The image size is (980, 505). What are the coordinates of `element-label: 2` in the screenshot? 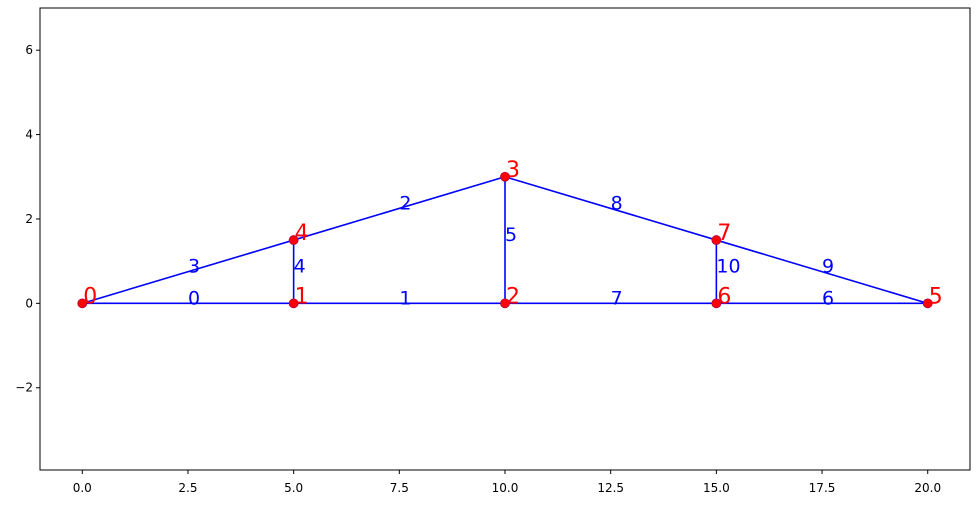 It's located at (405, 203).